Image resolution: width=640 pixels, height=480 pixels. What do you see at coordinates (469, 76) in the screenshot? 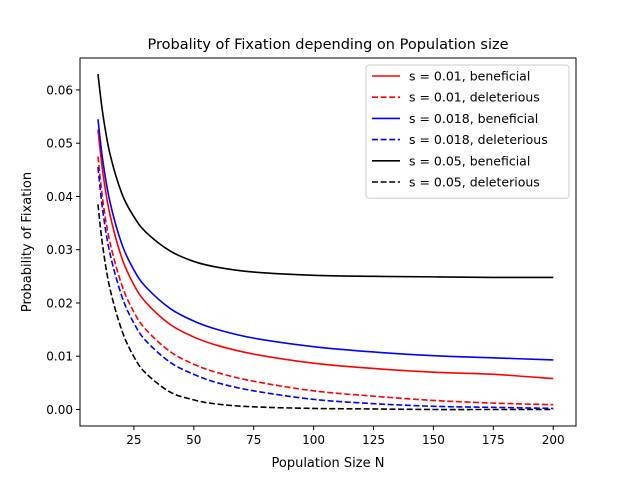
I see `legend-label: s = 0.01, beneficial` at bounding box center [469, 76].